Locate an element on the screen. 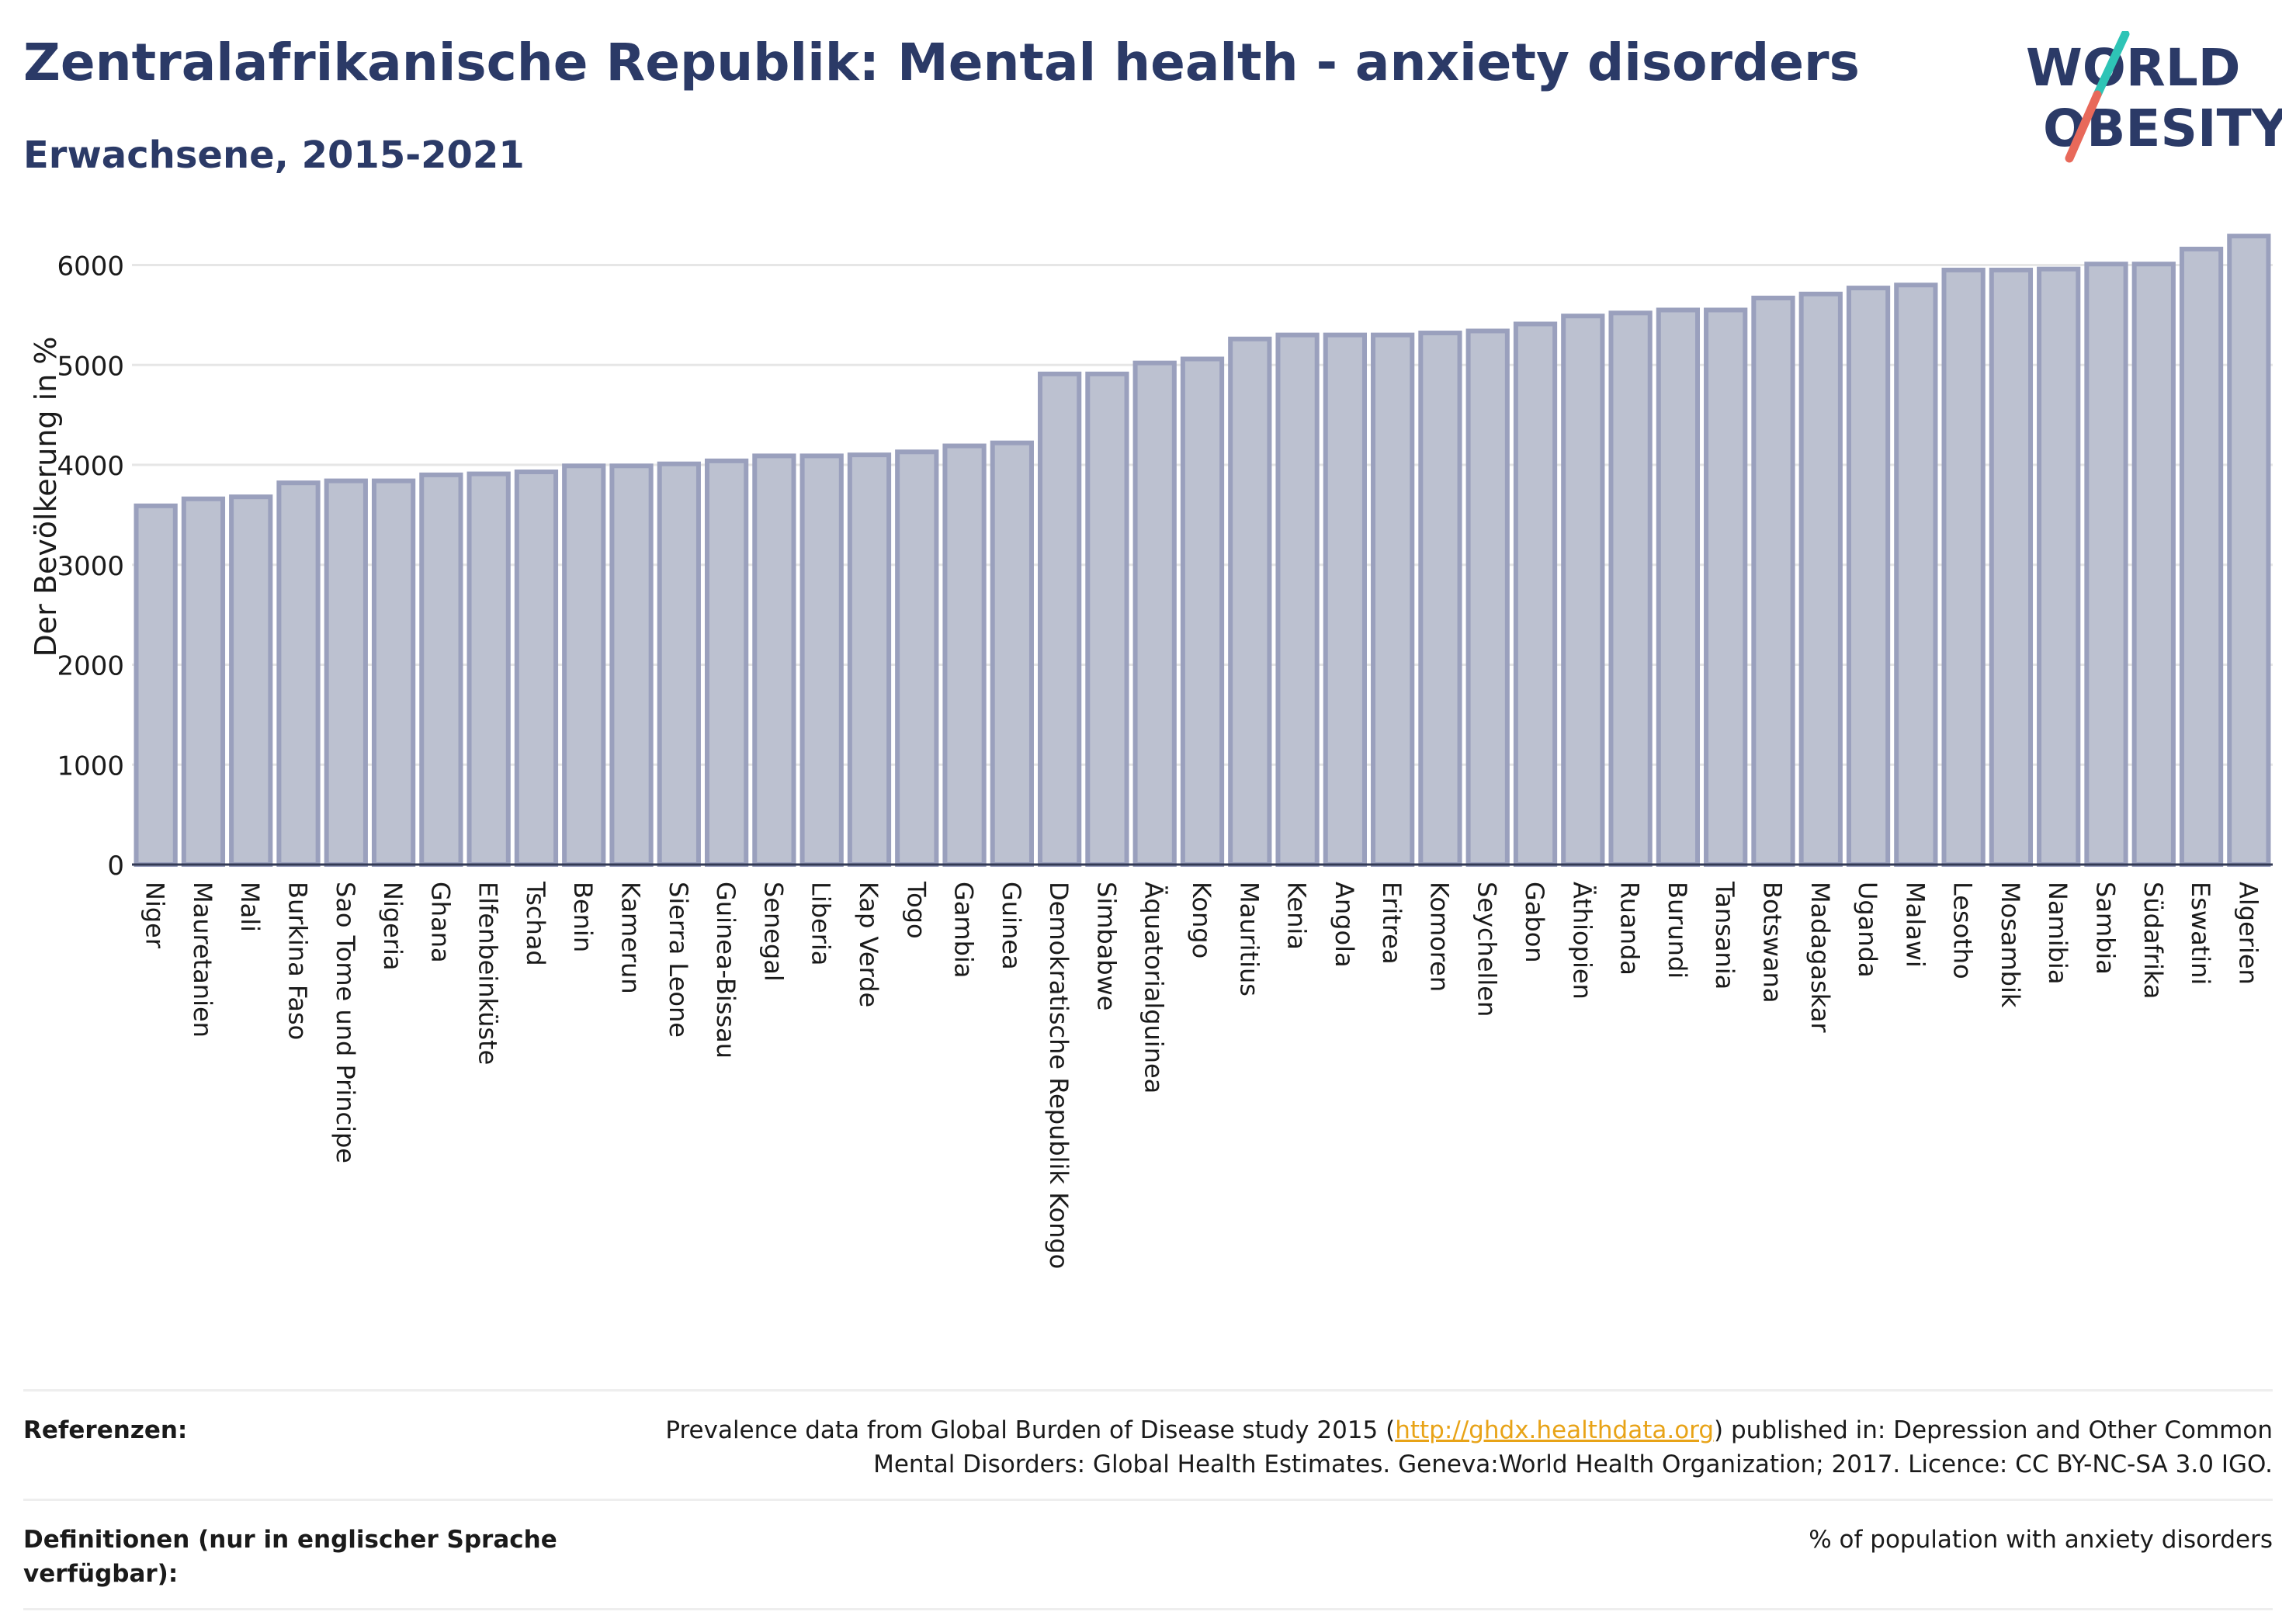 The image size is (2296, 1622). x-tick-label: Uganda is located at coordinates (1867, 930).